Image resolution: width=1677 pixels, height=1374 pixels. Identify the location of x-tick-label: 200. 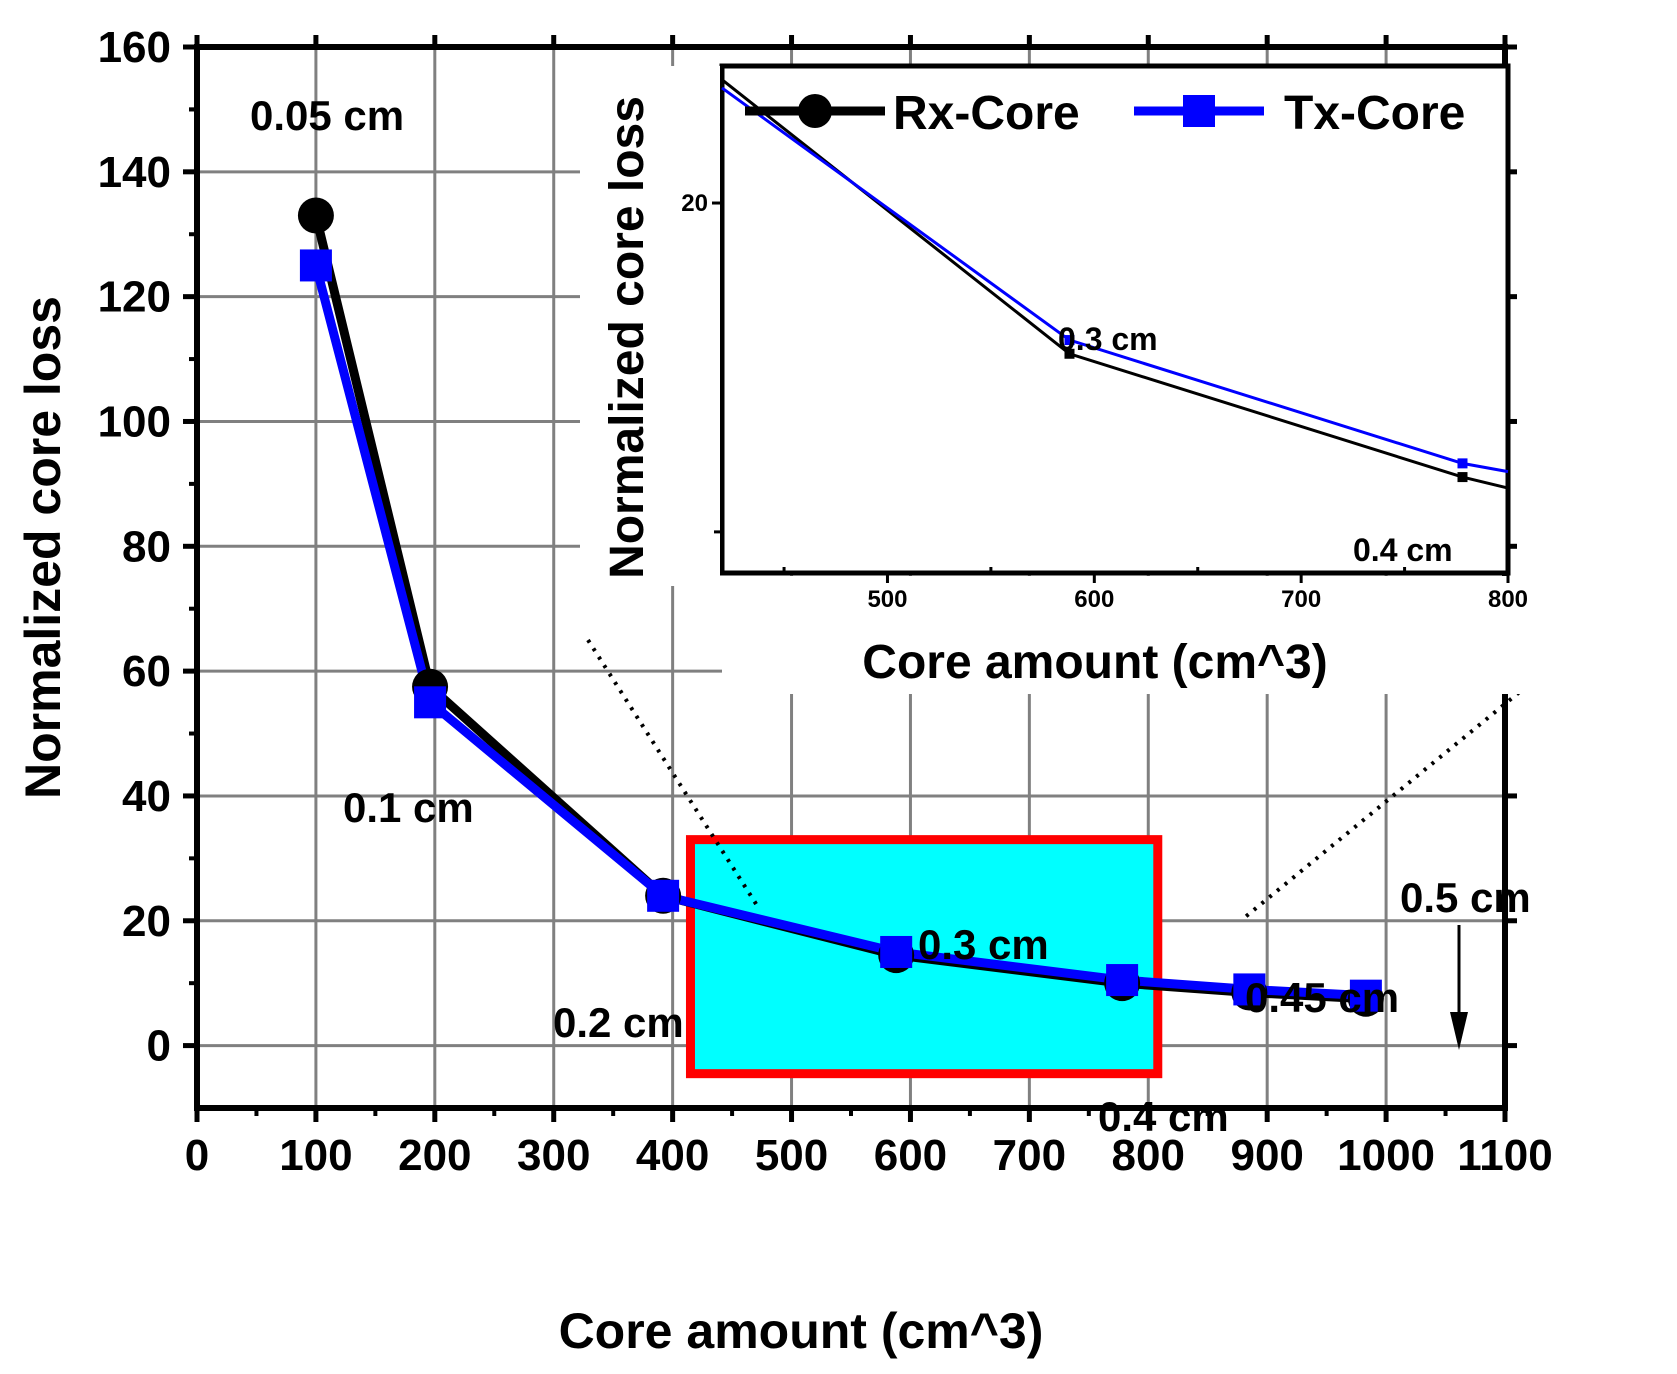
(434, 1155).